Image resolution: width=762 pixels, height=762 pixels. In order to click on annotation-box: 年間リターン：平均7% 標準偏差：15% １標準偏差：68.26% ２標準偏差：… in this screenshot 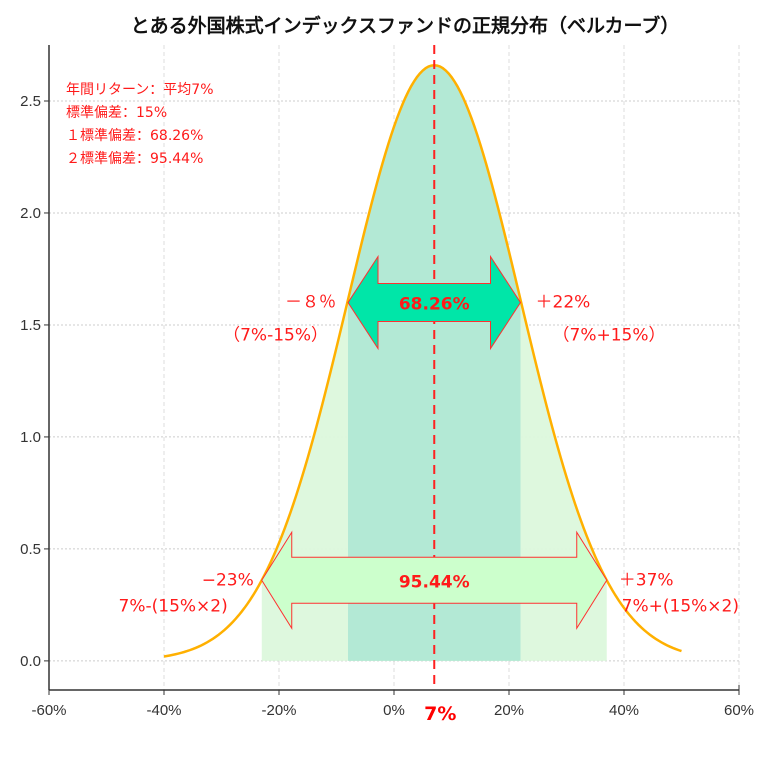, I will do `click(140, 124)`.